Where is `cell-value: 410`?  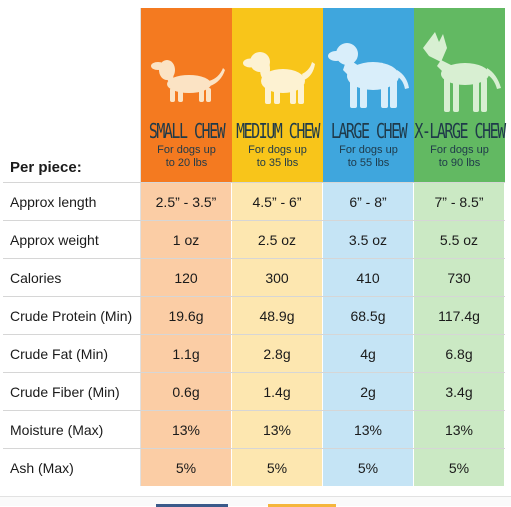
cell-value: 410 is located at coordinates (368, 277).